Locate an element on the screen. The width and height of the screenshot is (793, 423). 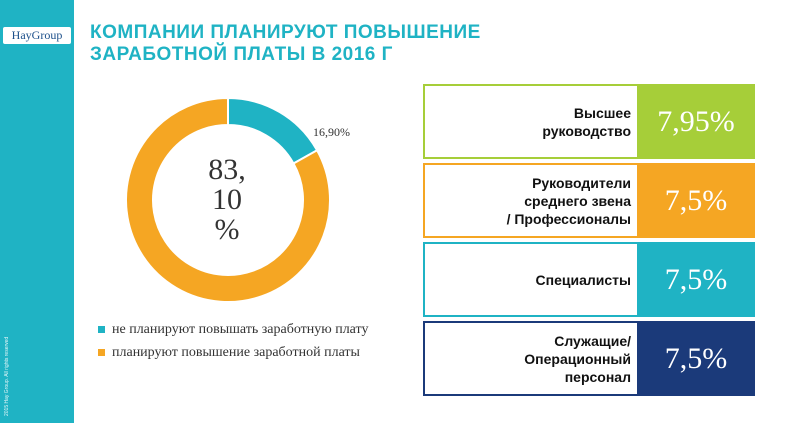
legend-label-not-planning: не планируют повышать заработную плату is located at coordinates (240, 329).